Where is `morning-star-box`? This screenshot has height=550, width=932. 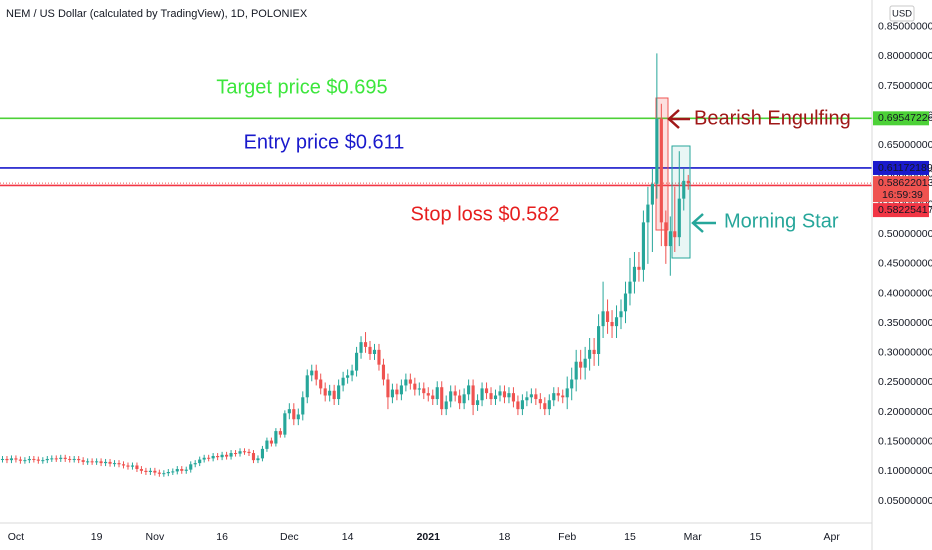
morning-star-box is located at coordinates (681, 202).